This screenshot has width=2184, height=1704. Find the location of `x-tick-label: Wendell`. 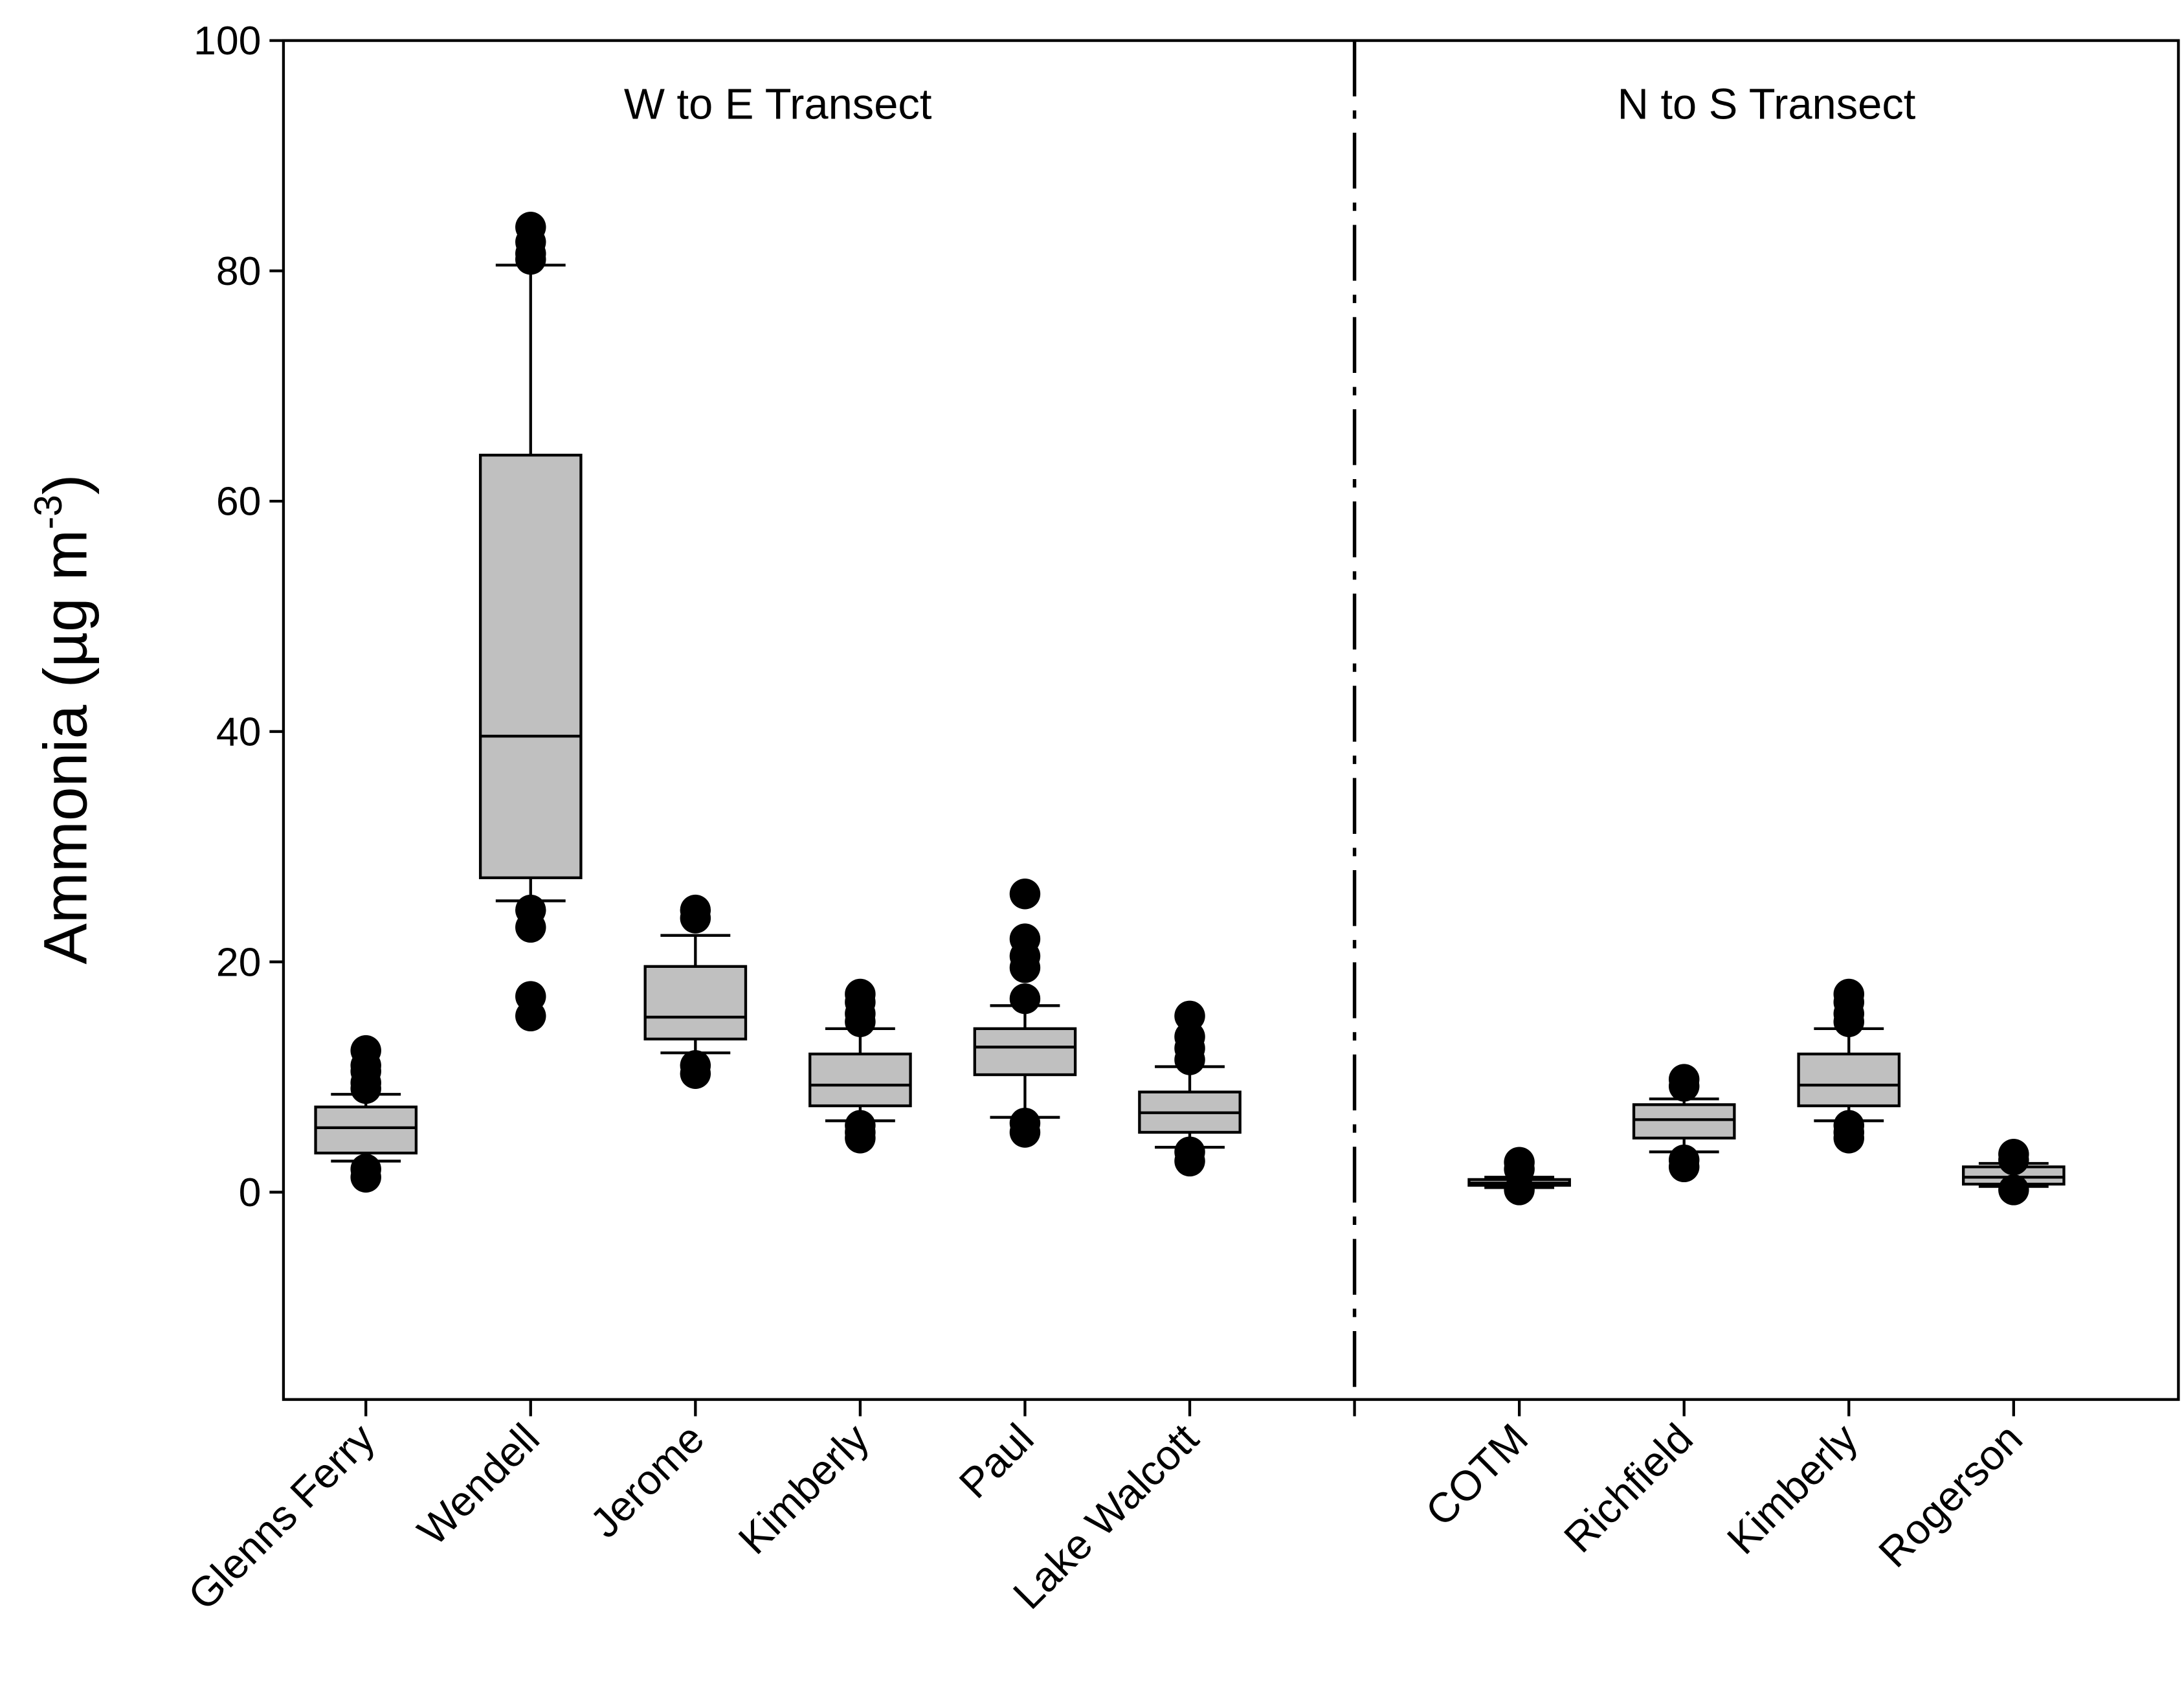

x-tick-label: Wendell is located at coordinates (478, 1484).